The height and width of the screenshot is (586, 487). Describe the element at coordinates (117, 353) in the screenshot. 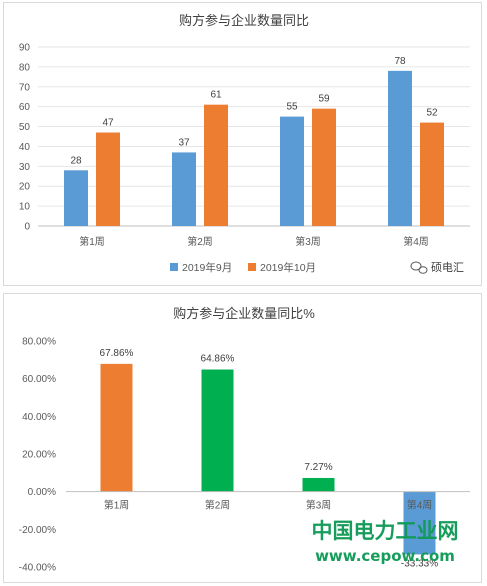

I see `data-label: 67.86%` at that location.